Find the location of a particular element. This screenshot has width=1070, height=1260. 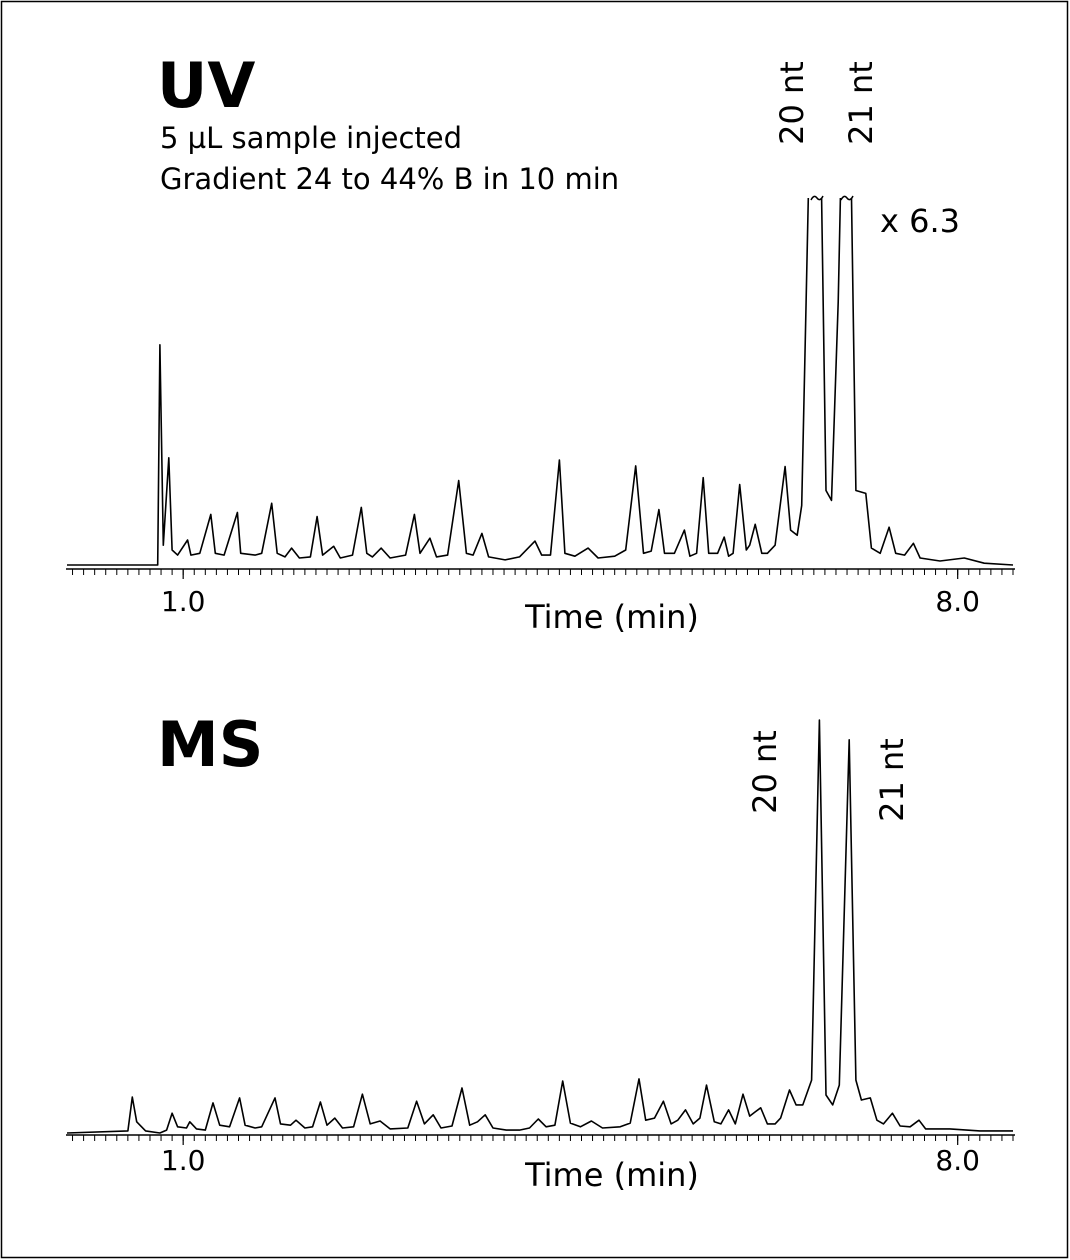

annotation: Gradient 24 to 44% B in 10 min is located at coordinates (389, 179).